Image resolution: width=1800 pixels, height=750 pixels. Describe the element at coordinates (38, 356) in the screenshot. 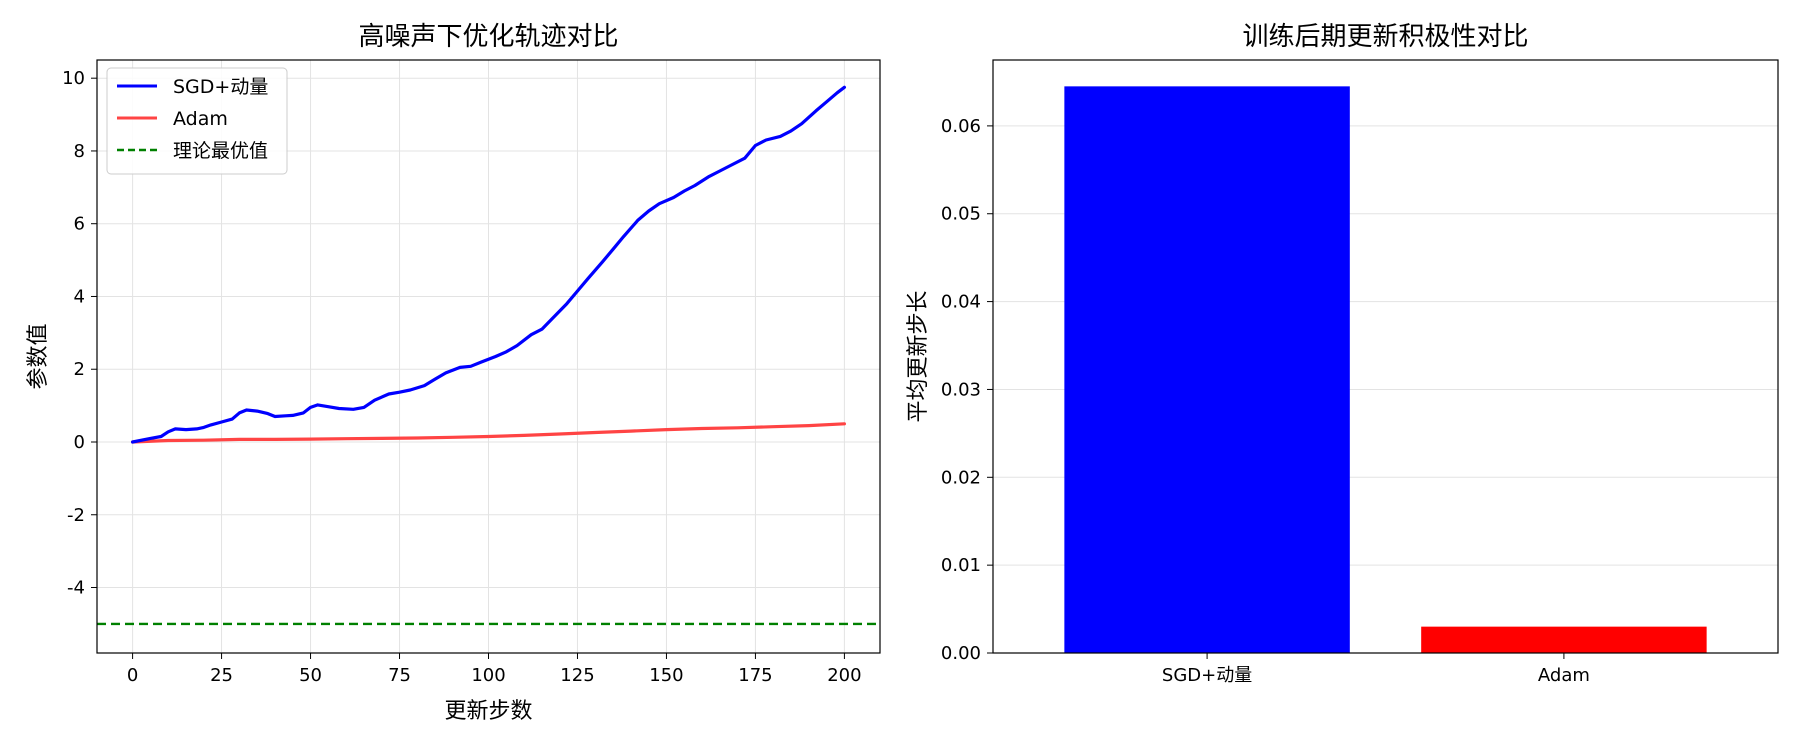

I see `y-axis-label: 参数值` at that location.